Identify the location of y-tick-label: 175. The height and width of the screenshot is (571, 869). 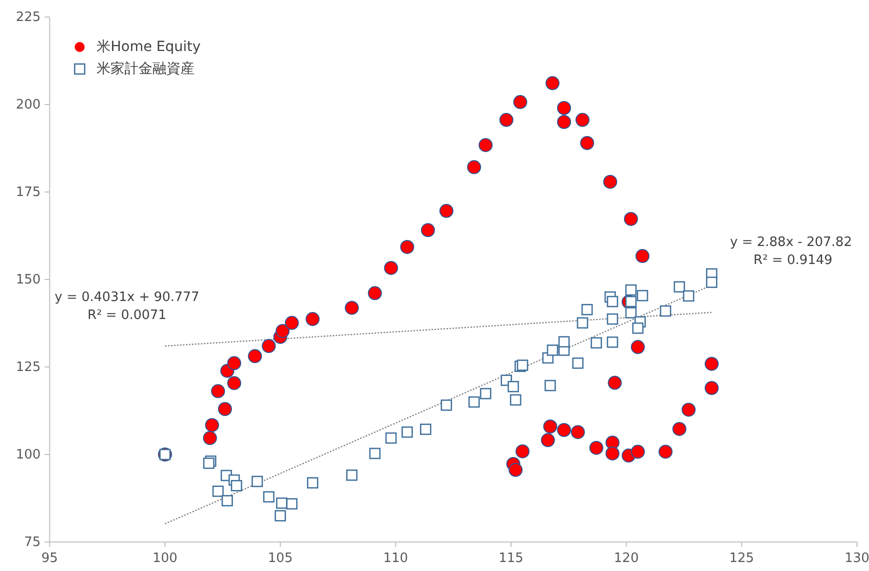
(28, 192).